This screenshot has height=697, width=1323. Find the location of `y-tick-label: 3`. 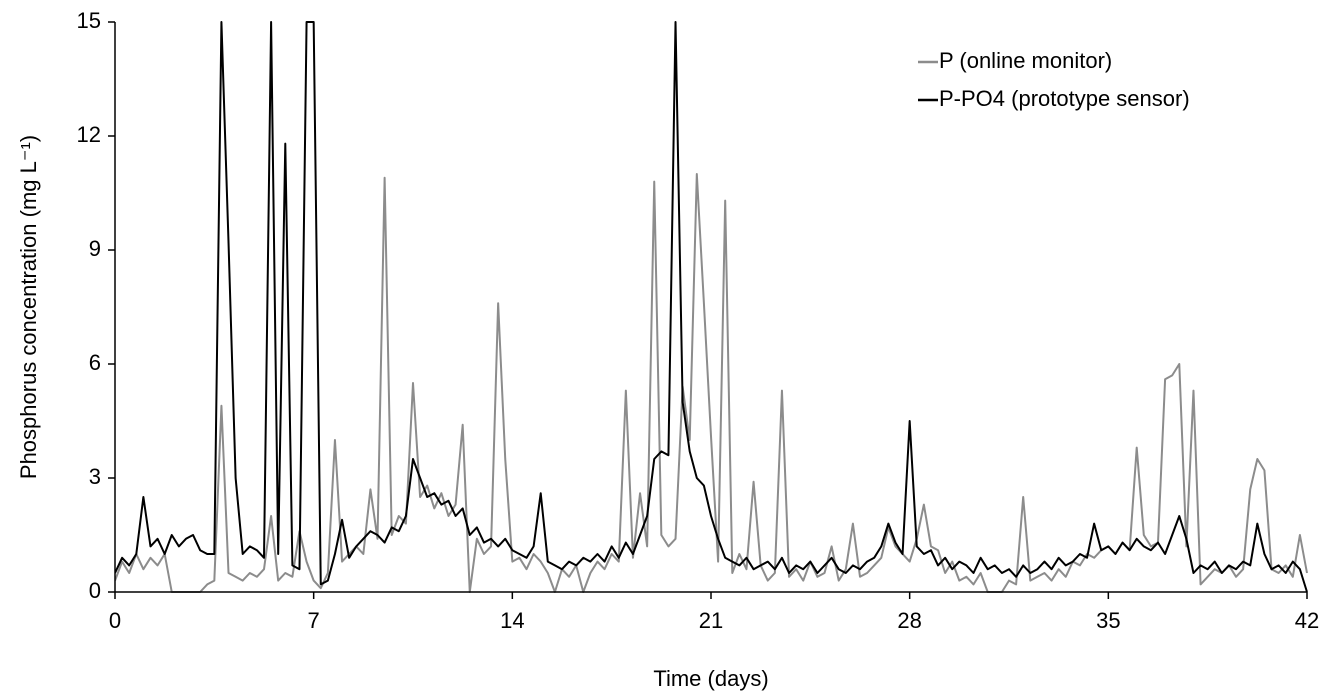

y-tick-label: 3 is located at coordinates (95, 476).